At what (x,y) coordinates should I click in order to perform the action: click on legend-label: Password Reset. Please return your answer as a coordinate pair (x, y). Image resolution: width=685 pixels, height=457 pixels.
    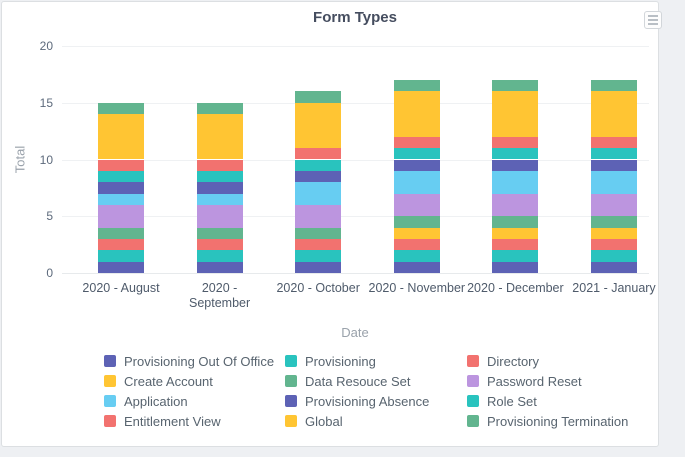
    Looking at the image, I should click on (534, 381).